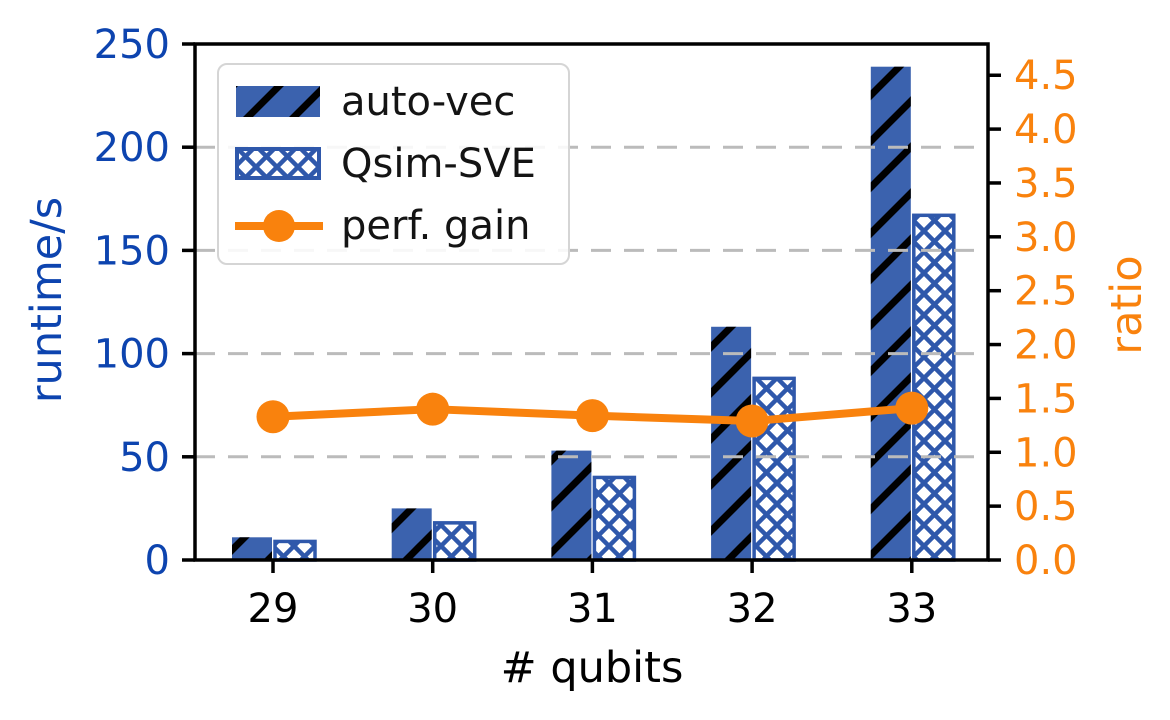 This screenshot has height=720, width=1170. What do you see at coordinates (132, 251) in the screenshot?
I see `left-tick-label-150: 150` at bounding box center [132, 251].